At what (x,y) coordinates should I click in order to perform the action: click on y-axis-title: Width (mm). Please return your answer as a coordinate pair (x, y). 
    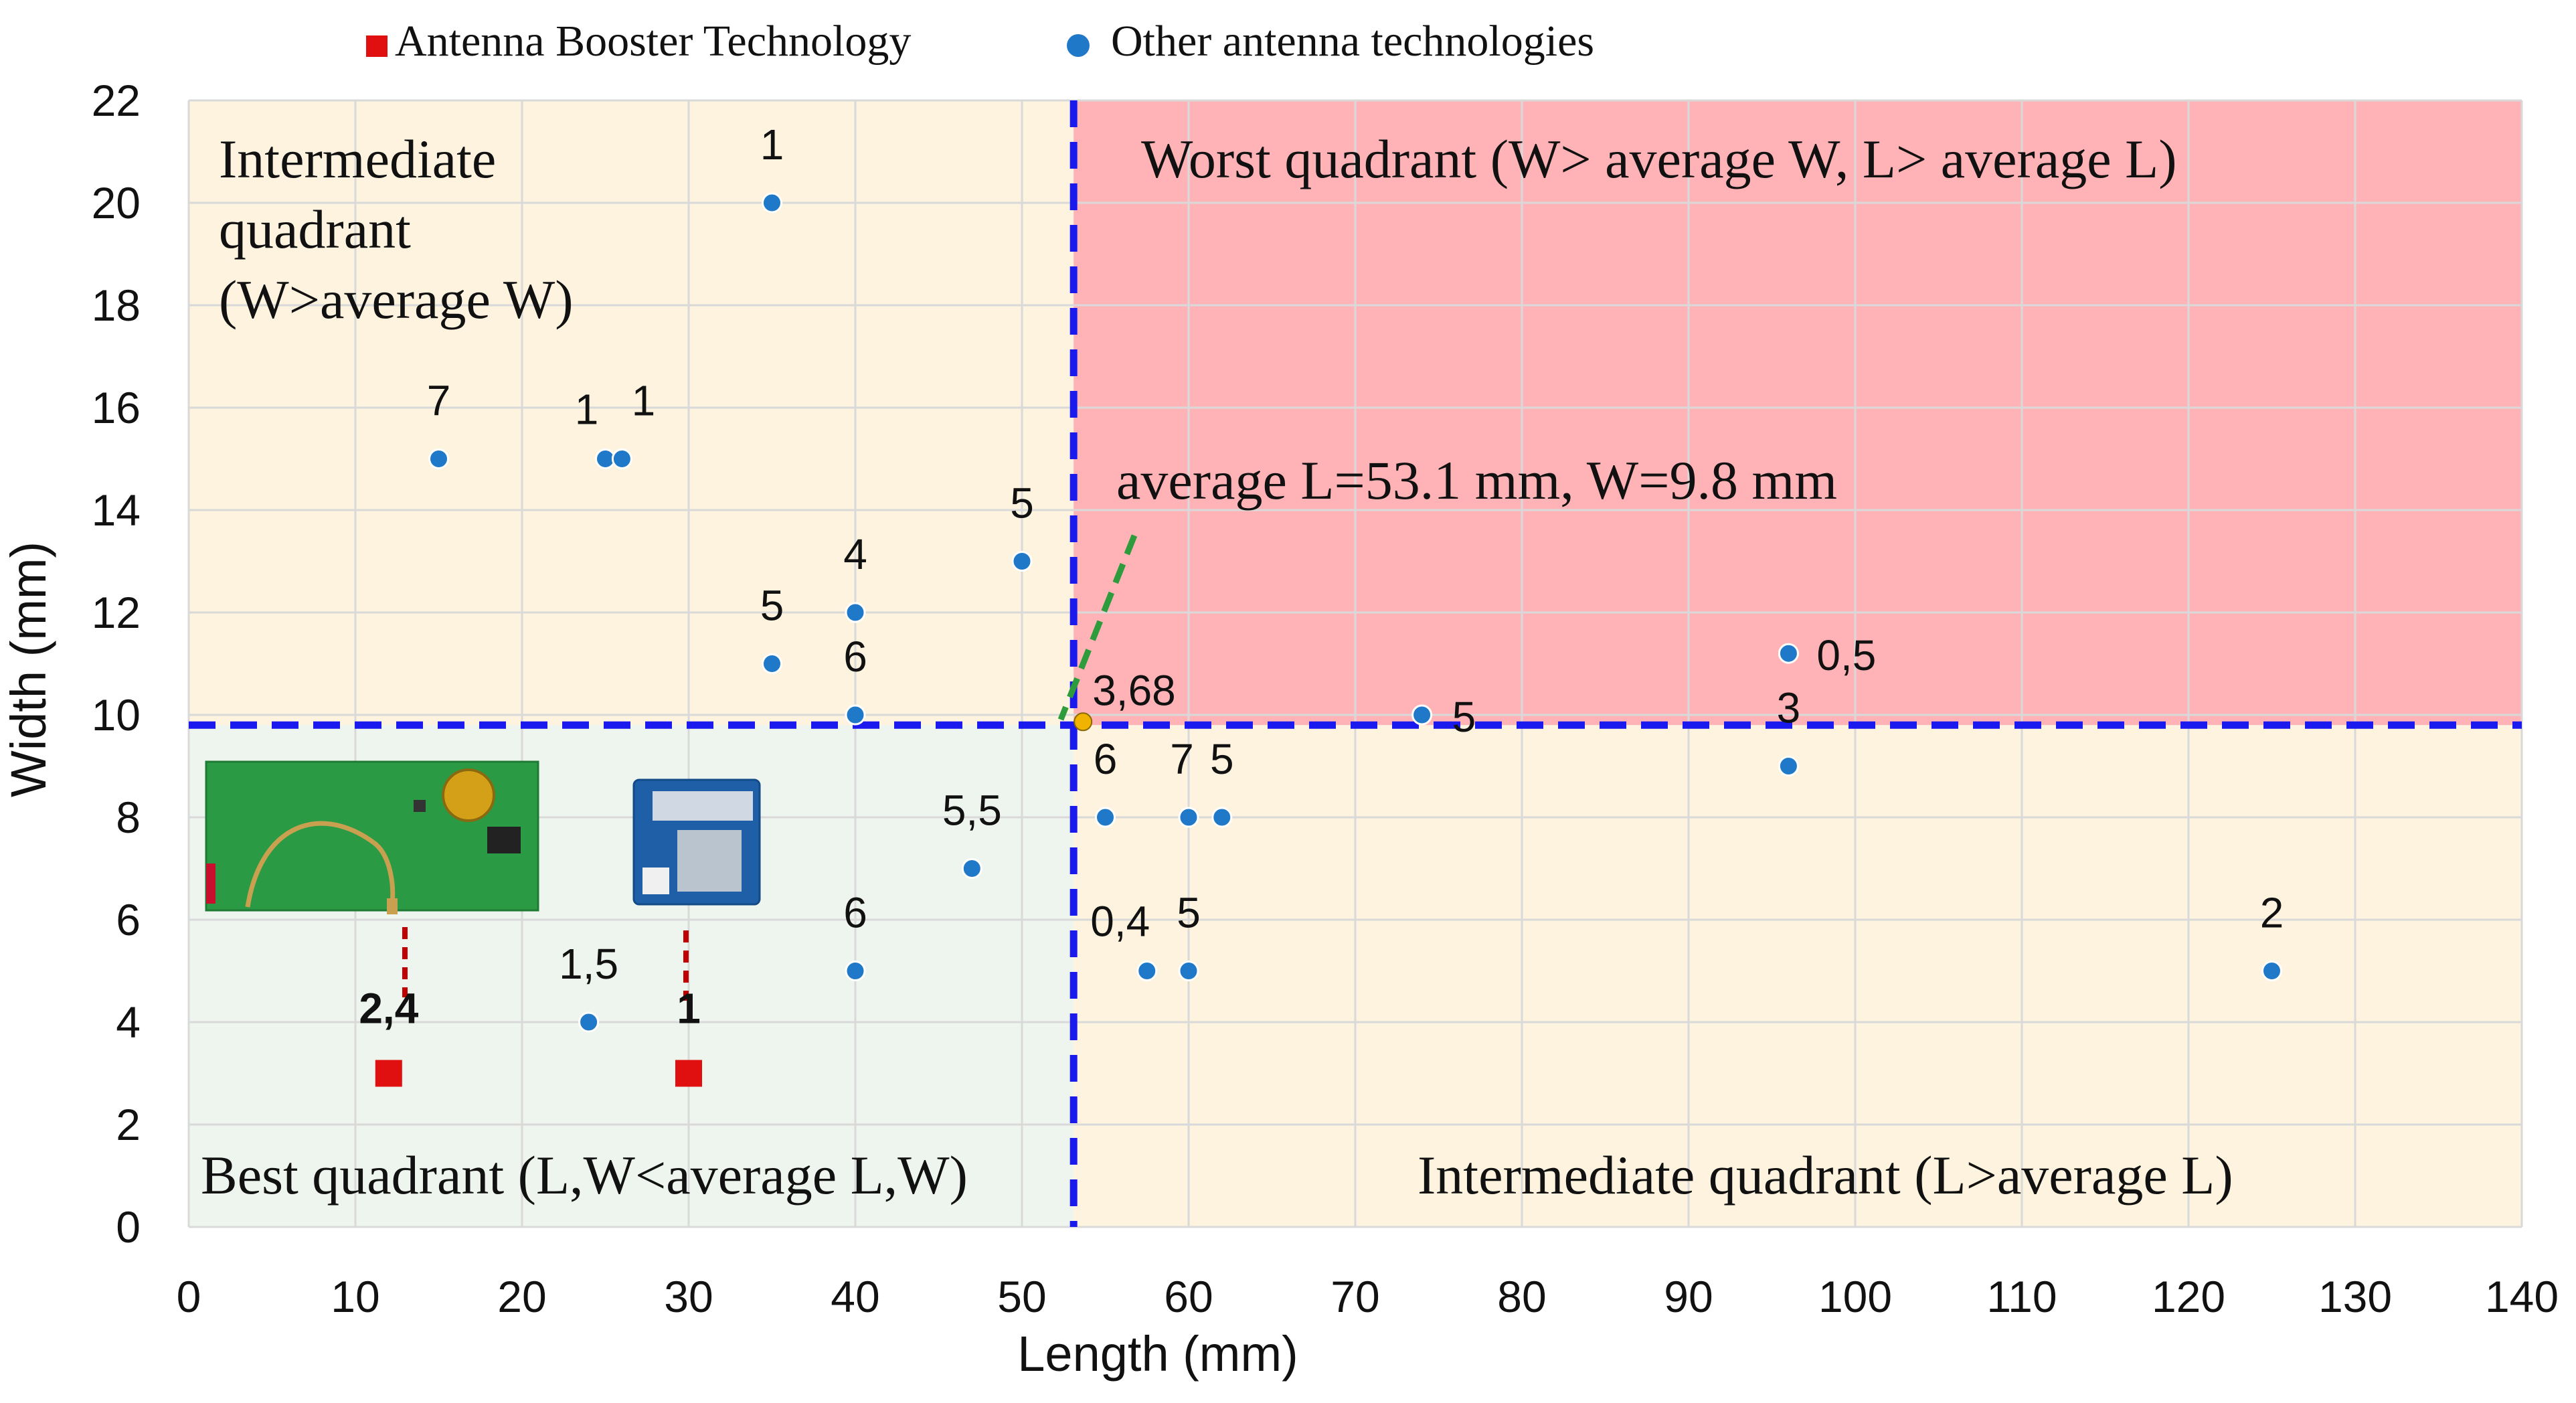
    Looking at the image, I should click on (28, 669).